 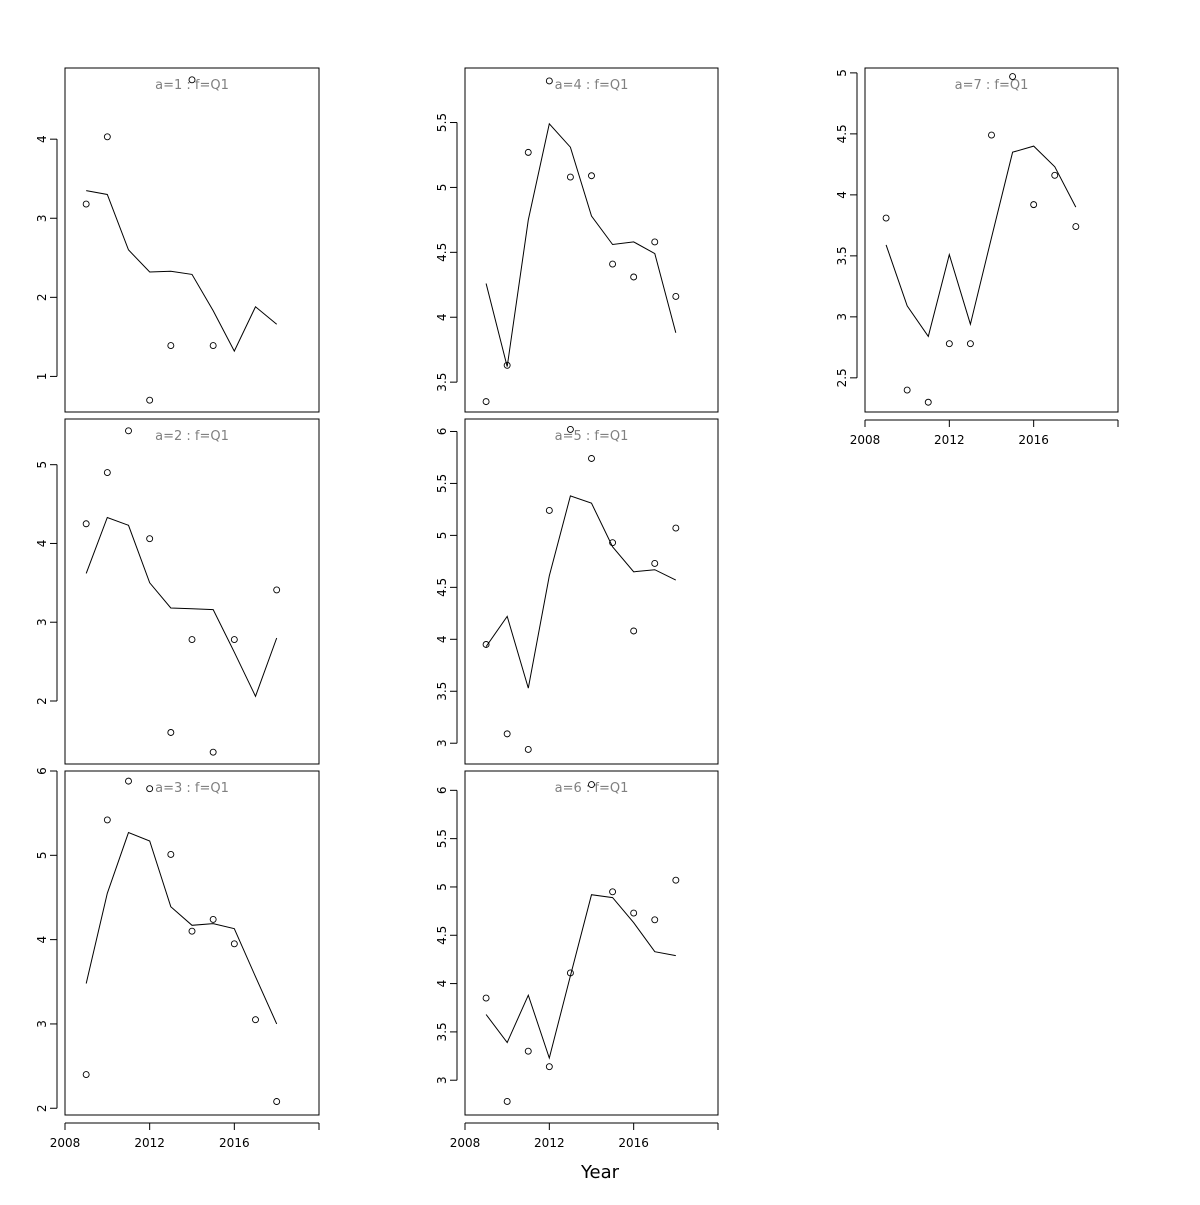 I want to click on panel-title: a=6 : f=Q1, so click(x=592, y=788).